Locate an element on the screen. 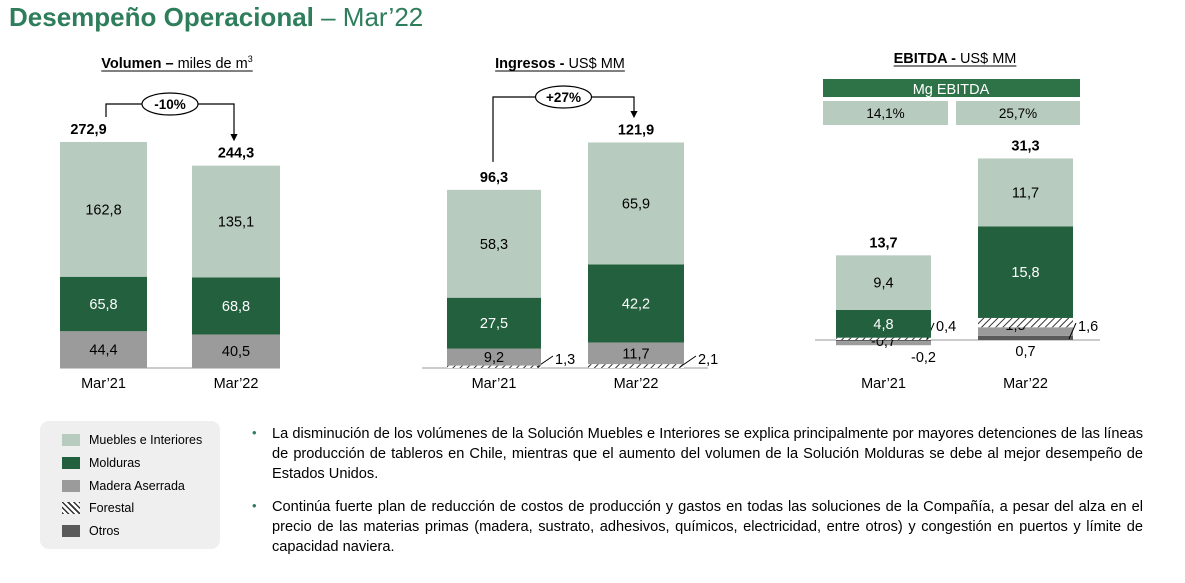 This screenshot has width=1185, height=583. legend-item-muebles-e-interiores: Muebles e Interiores is located at coordinates (132, 440).